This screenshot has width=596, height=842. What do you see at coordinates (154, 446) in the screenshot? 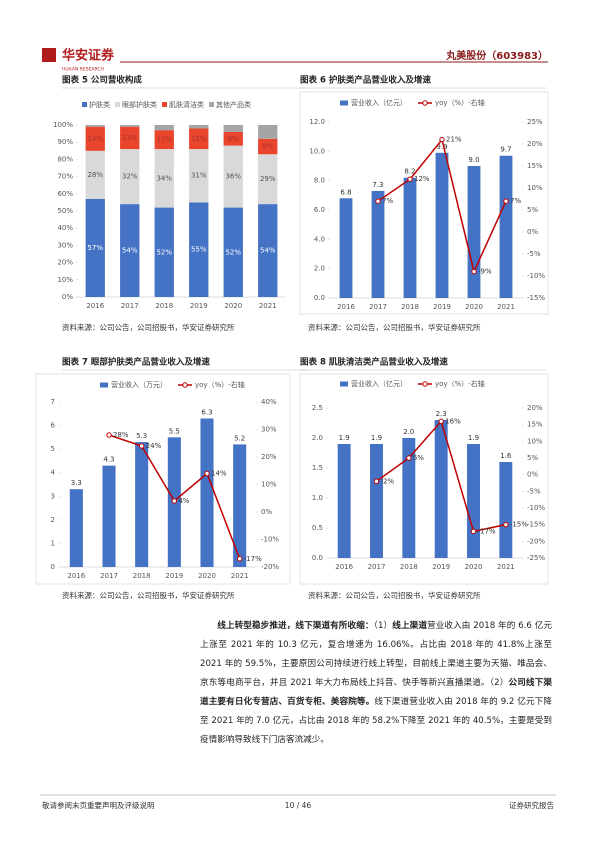
I see `data-label: 24%` at bounding box center [154, 446].